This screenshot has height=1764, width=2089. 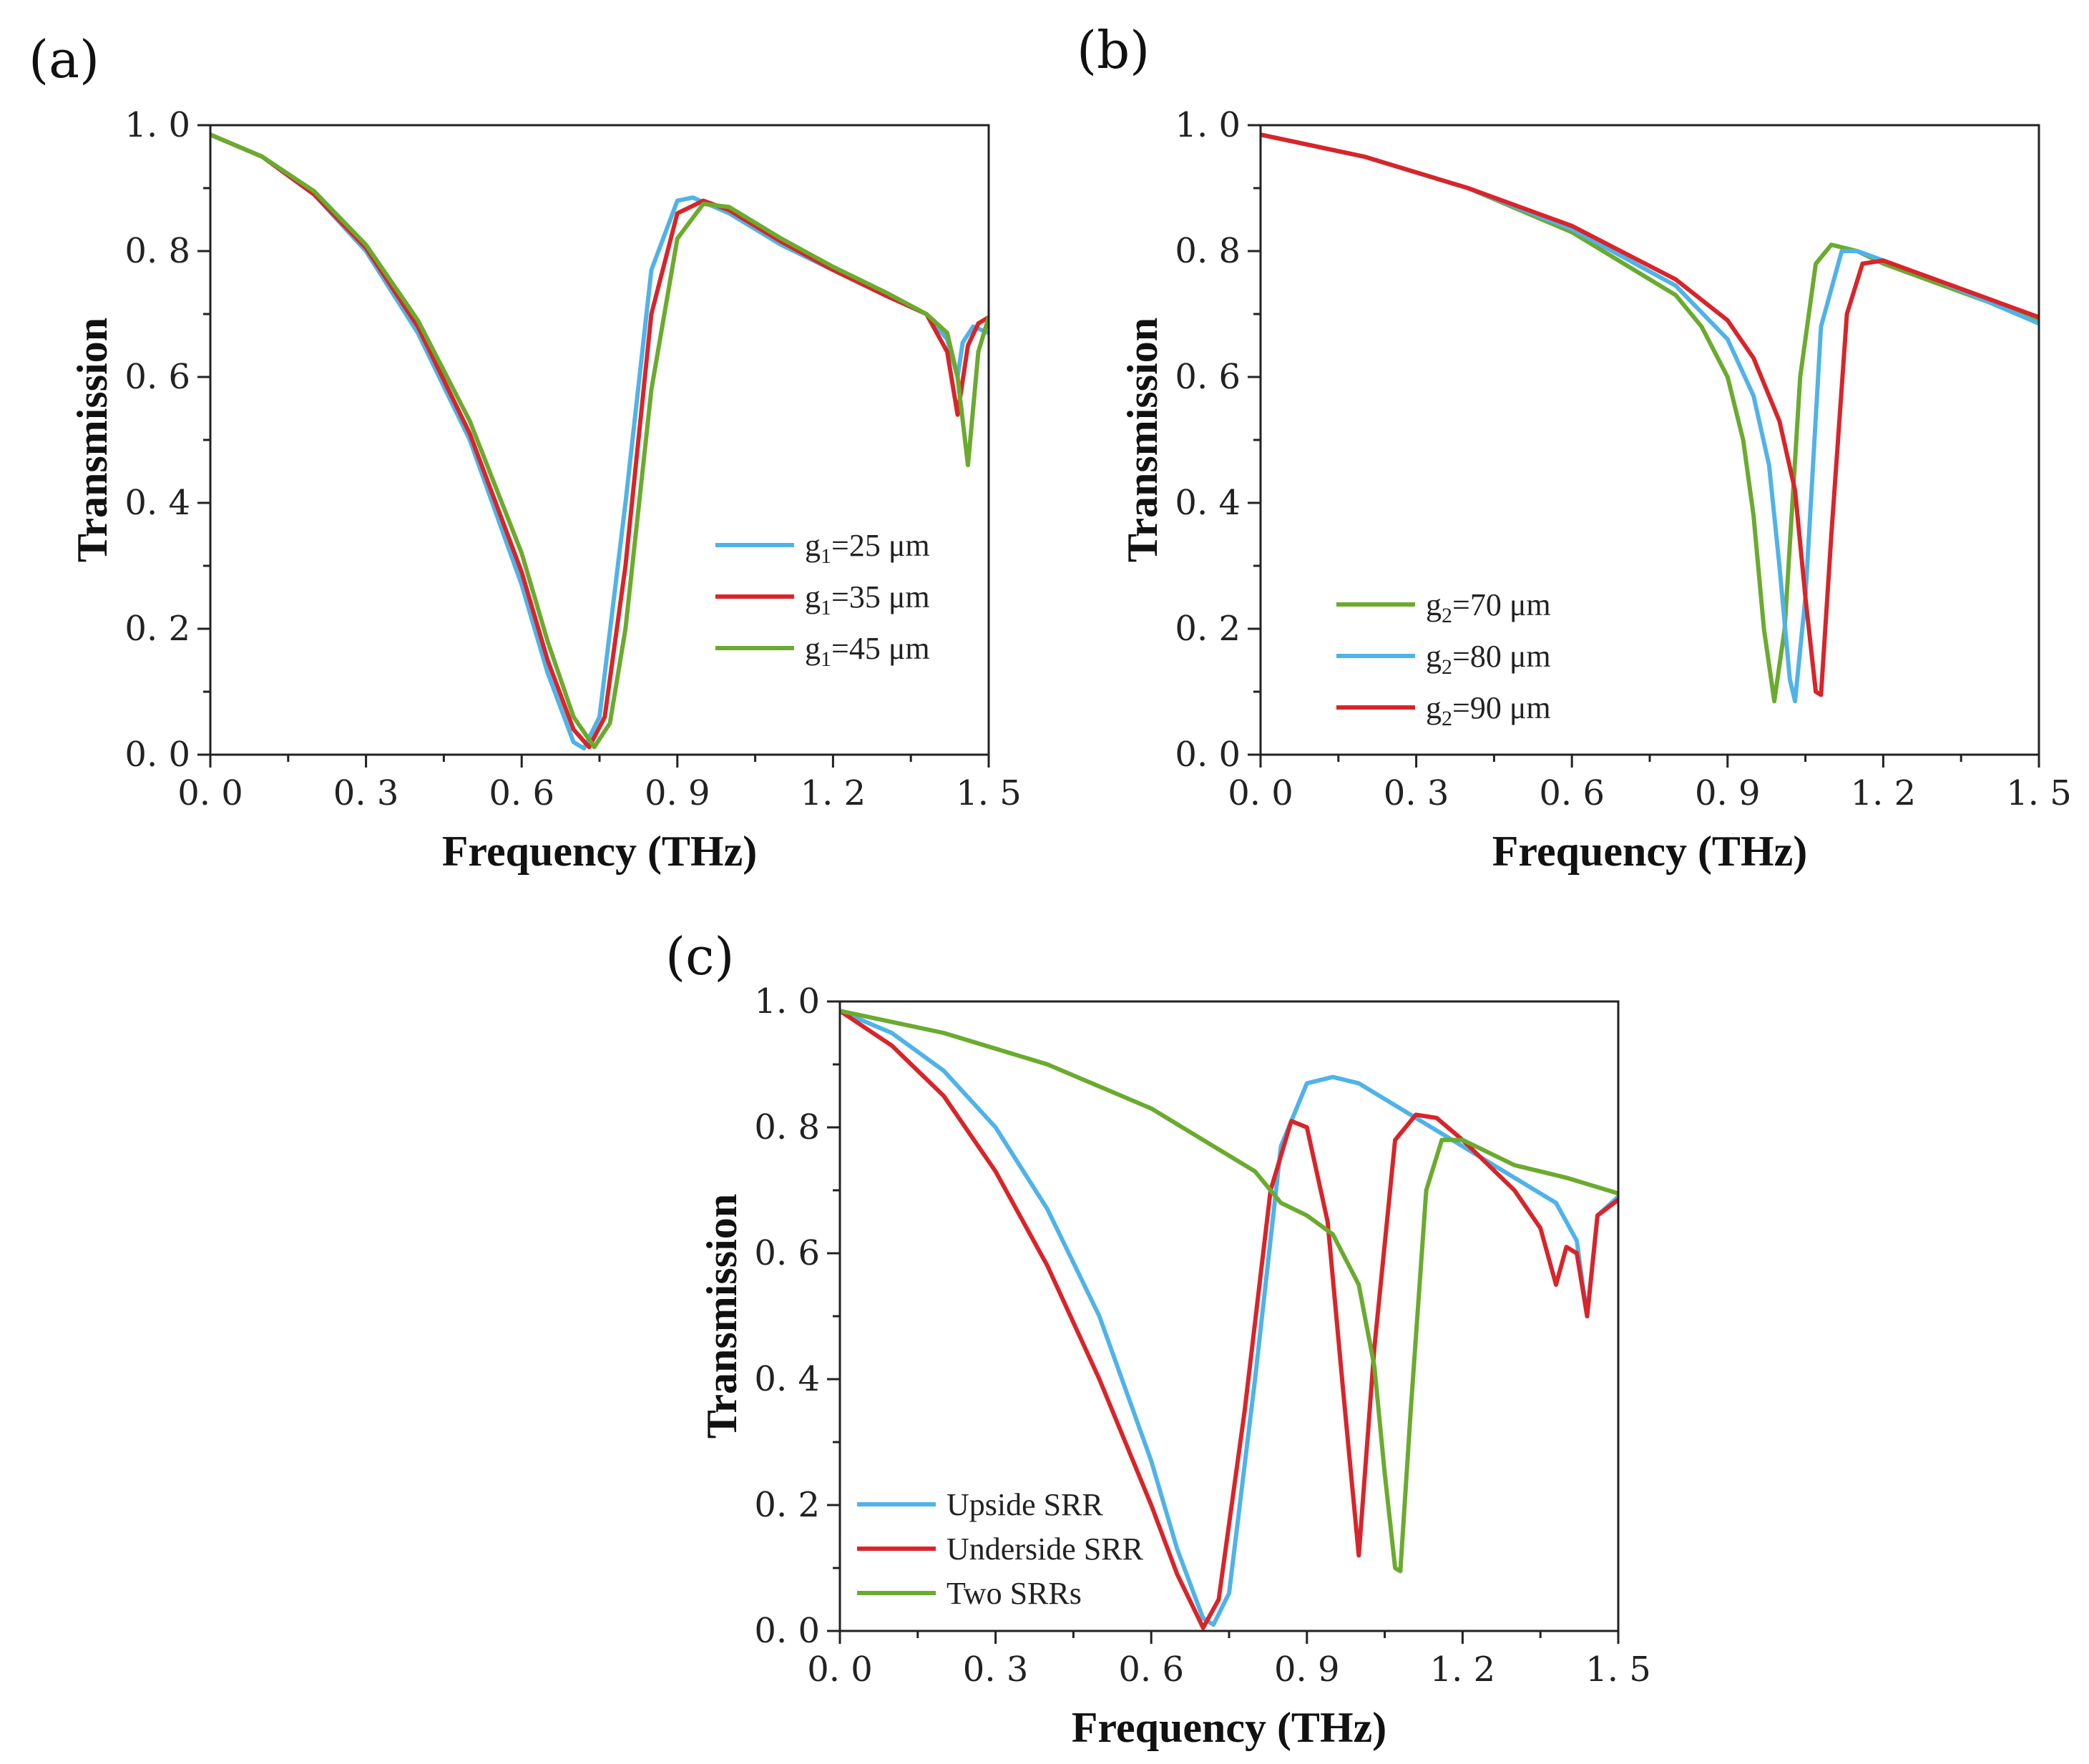 I want to click on panel-label: (b), so click(x=1113, y=50).